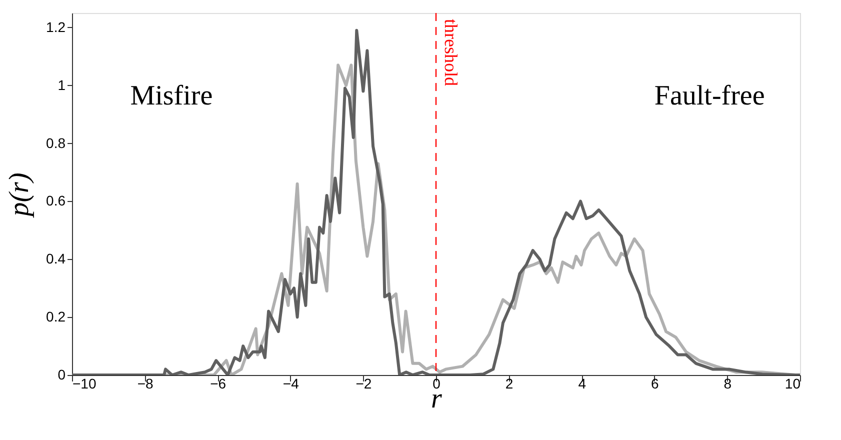 The image size is (841, 440). I want to click on x-tick-label: −6, so click(218, 384).